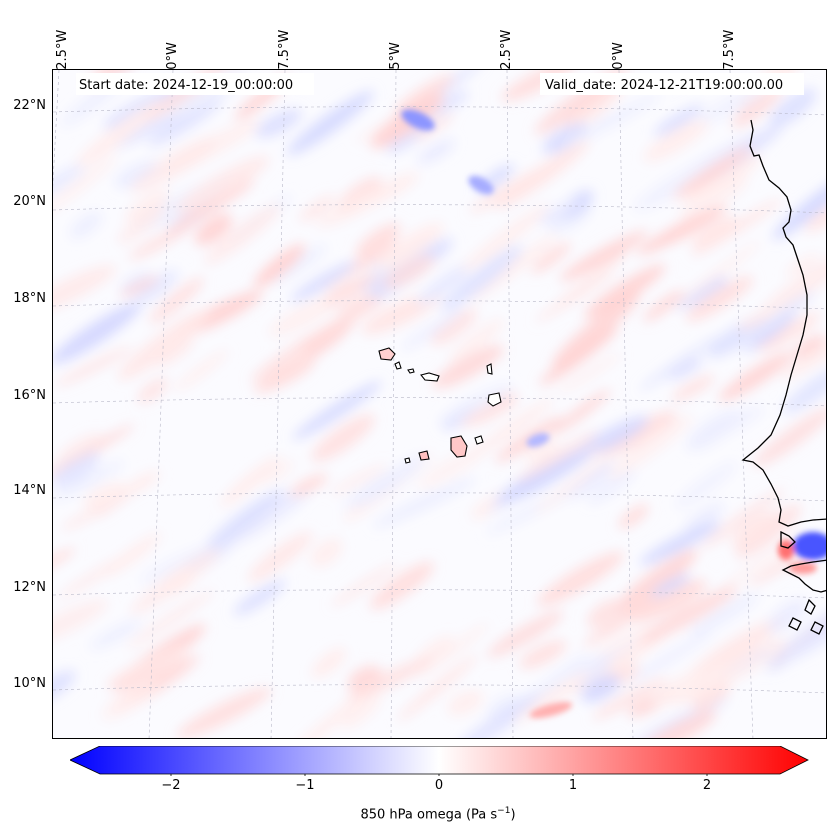 The height and width of the screenshot is (839, 837). Describe the element at coordinates (664, 85) in the screenshot. I see `valid-date-label: Valid_date: 2024-12-21T19:00:00.00` at that location.